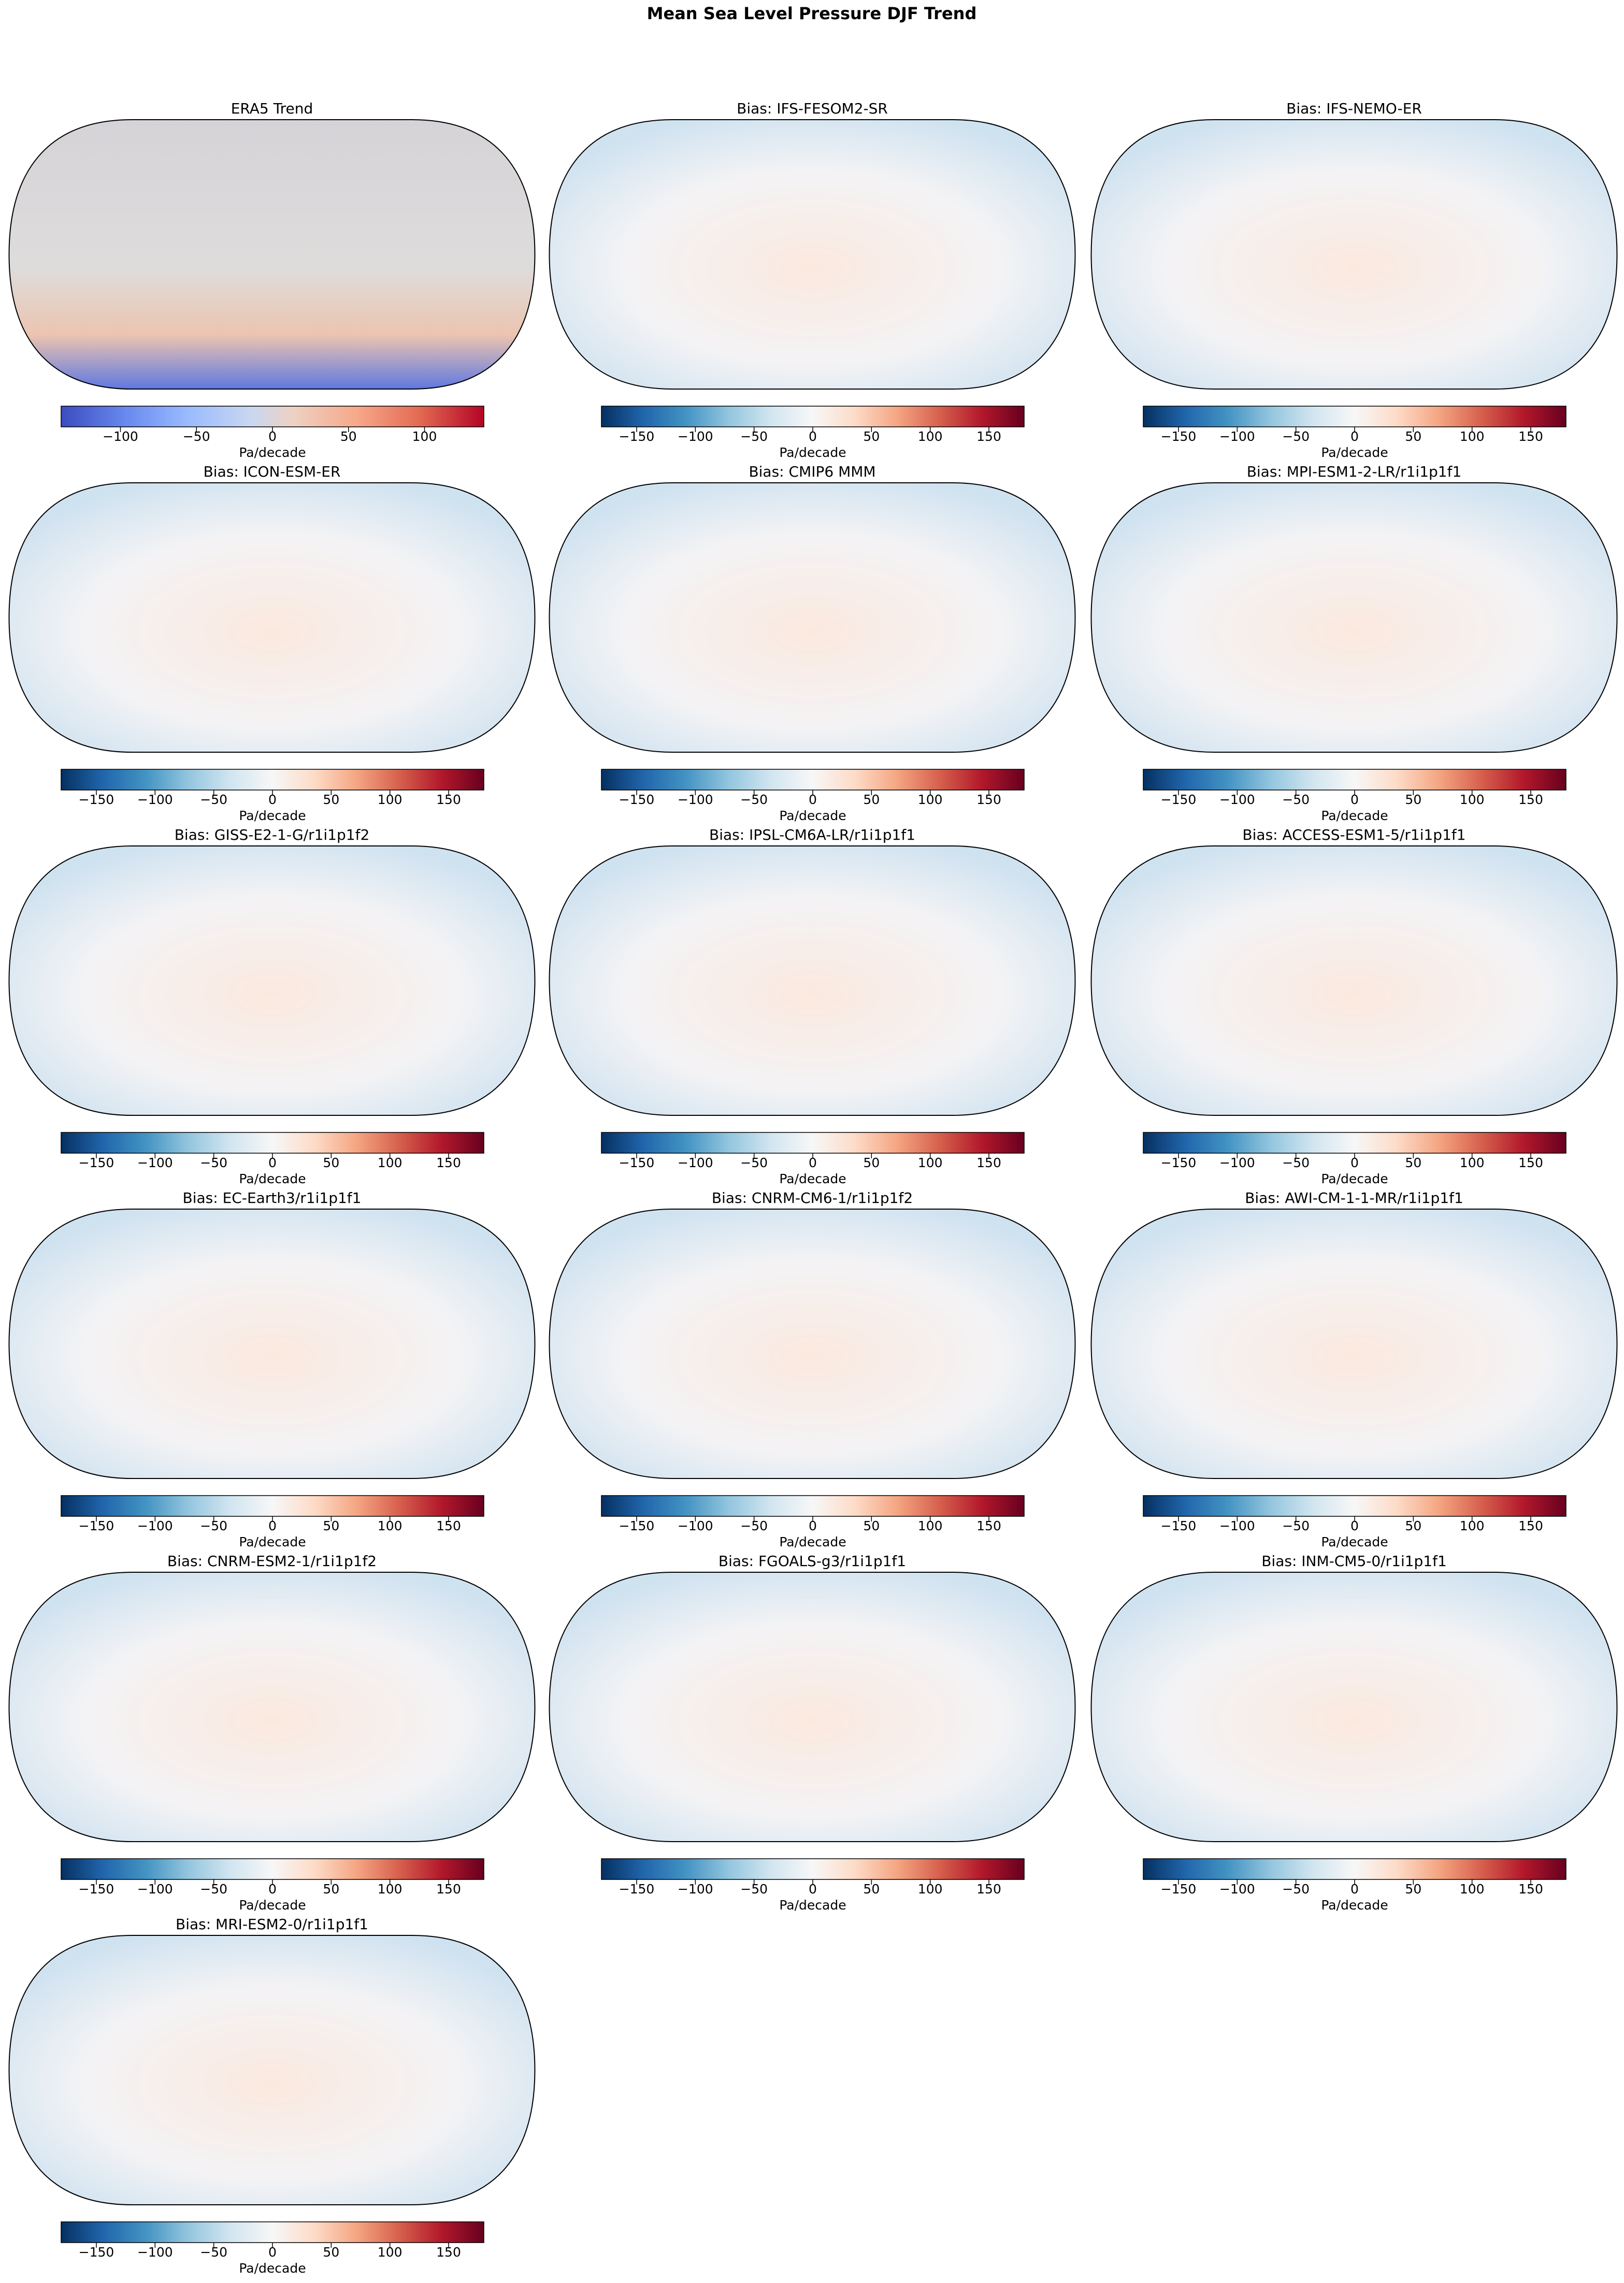 The width and height of the screenshot is (1624, 2283). I want to click on panel-title: Bias: CNRM-ESM2-1/r1i1p1f2, so click(272, 1561).